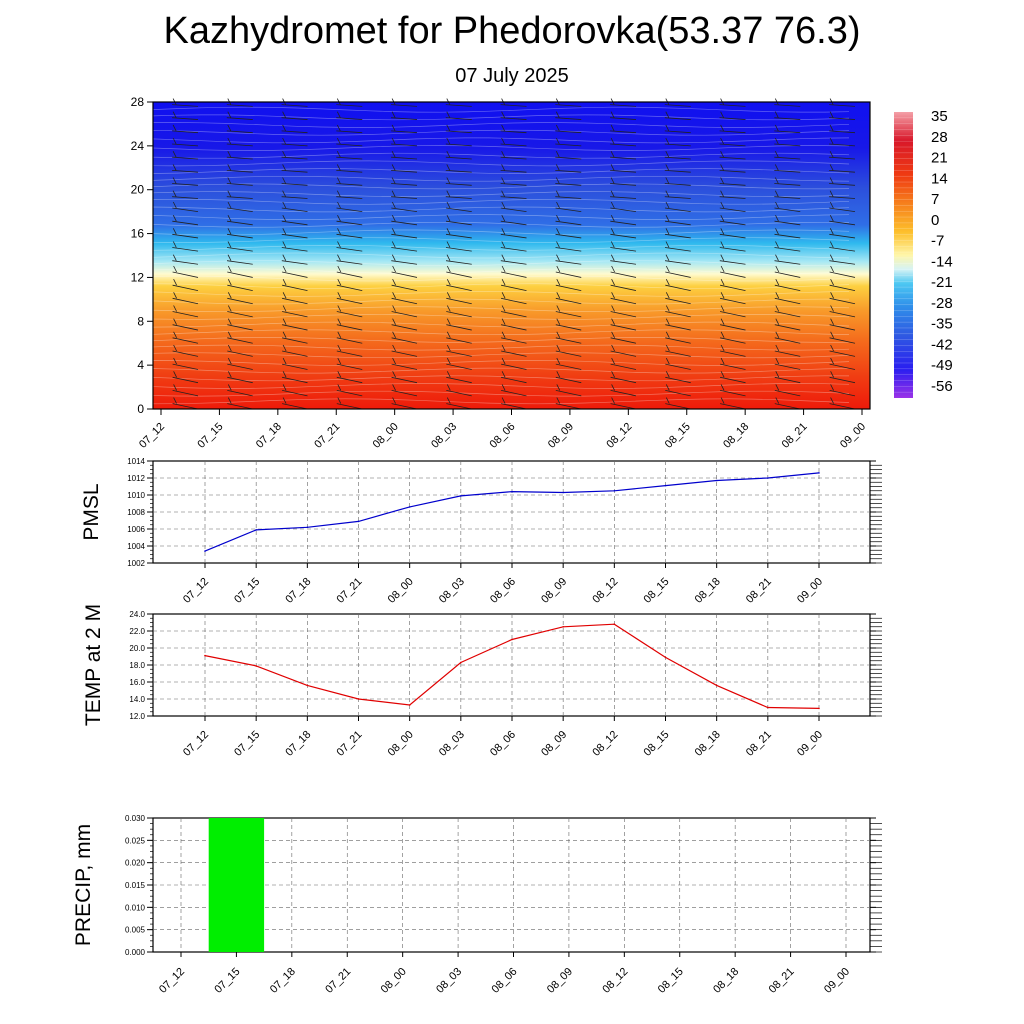 The image size is (1024, 1024). I want to click on y-tick-label: 24, so click(138, 146).